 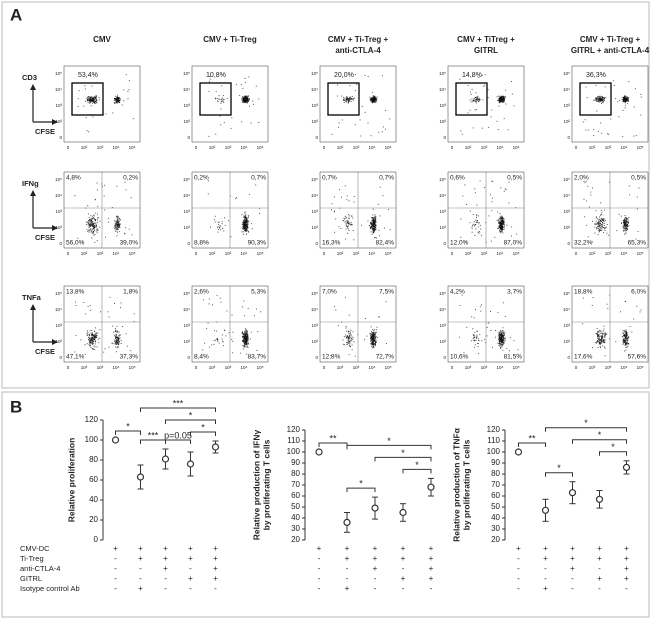 I want to click on x-tick-label: 10⁵, so click(x=132, y=147).